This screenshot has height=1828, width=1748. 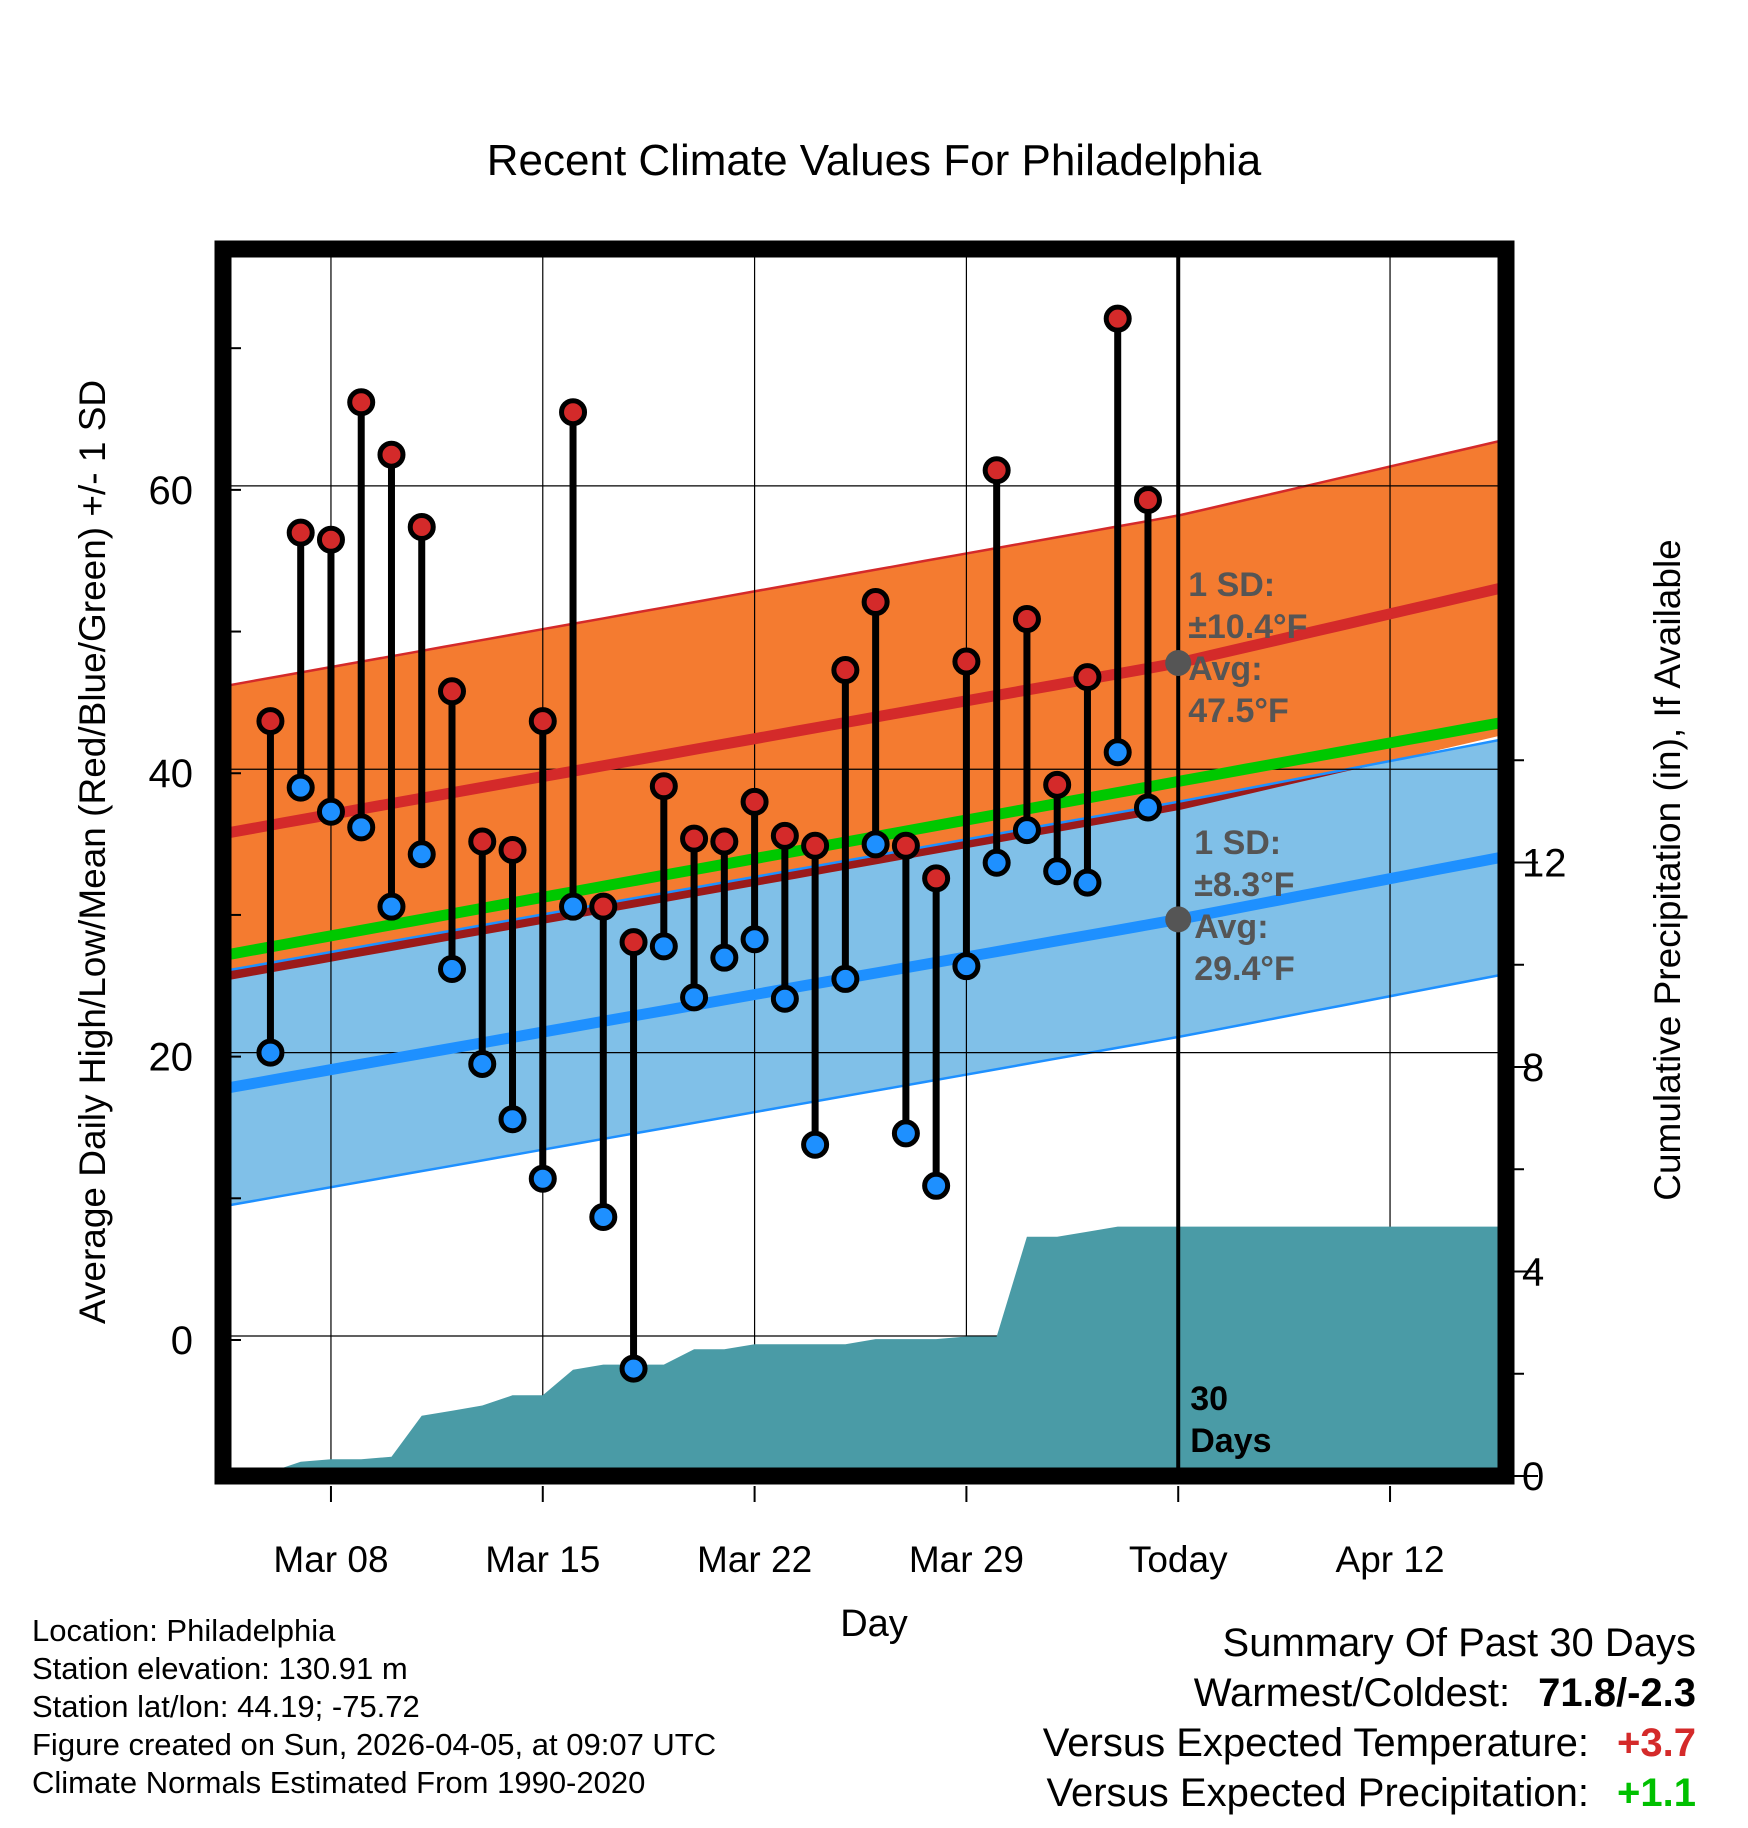 What do you see at coordinates (1178, 919) in the screenshot?
I see `today-low-avg-marker` at bounding box center [1178, 919].